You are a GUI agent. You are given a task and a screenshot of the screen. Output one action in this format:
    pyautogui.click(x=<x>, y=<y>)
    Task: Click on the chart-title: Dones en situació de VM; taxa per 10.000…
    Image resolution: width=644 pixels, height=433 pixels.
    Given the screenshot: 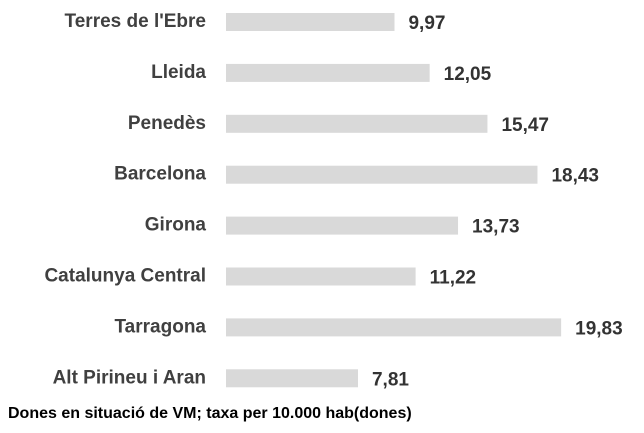 What is the action you would take?
    pyautogui.click(x=210, y=413)
    